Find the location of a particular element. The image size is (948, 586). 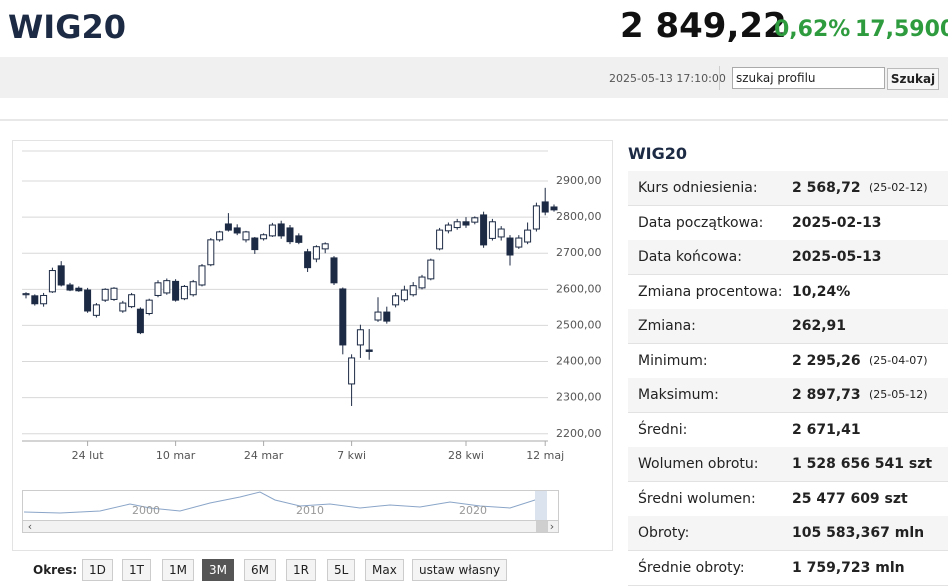

timestamp: 2025-05-13 17:10:00 is located at coordinates (667, 78).